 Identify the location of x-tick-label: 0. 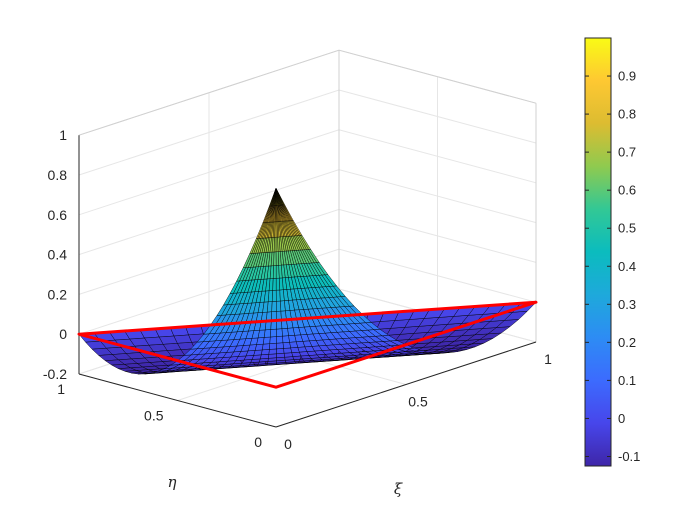
(288, 444).